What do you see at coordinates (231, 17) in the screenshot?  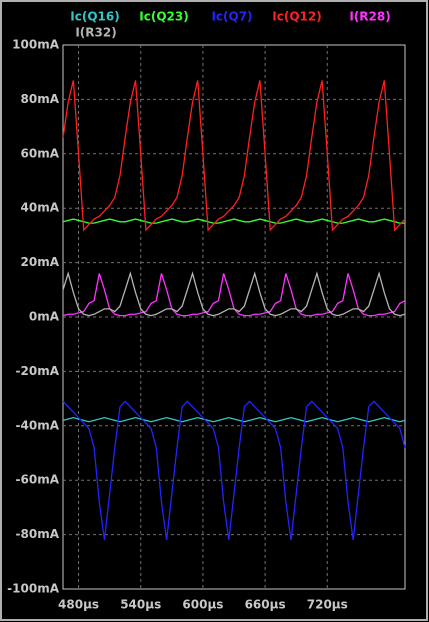 I see `legend-entry: Ic(Q7)` at bounding box center [231, 17].